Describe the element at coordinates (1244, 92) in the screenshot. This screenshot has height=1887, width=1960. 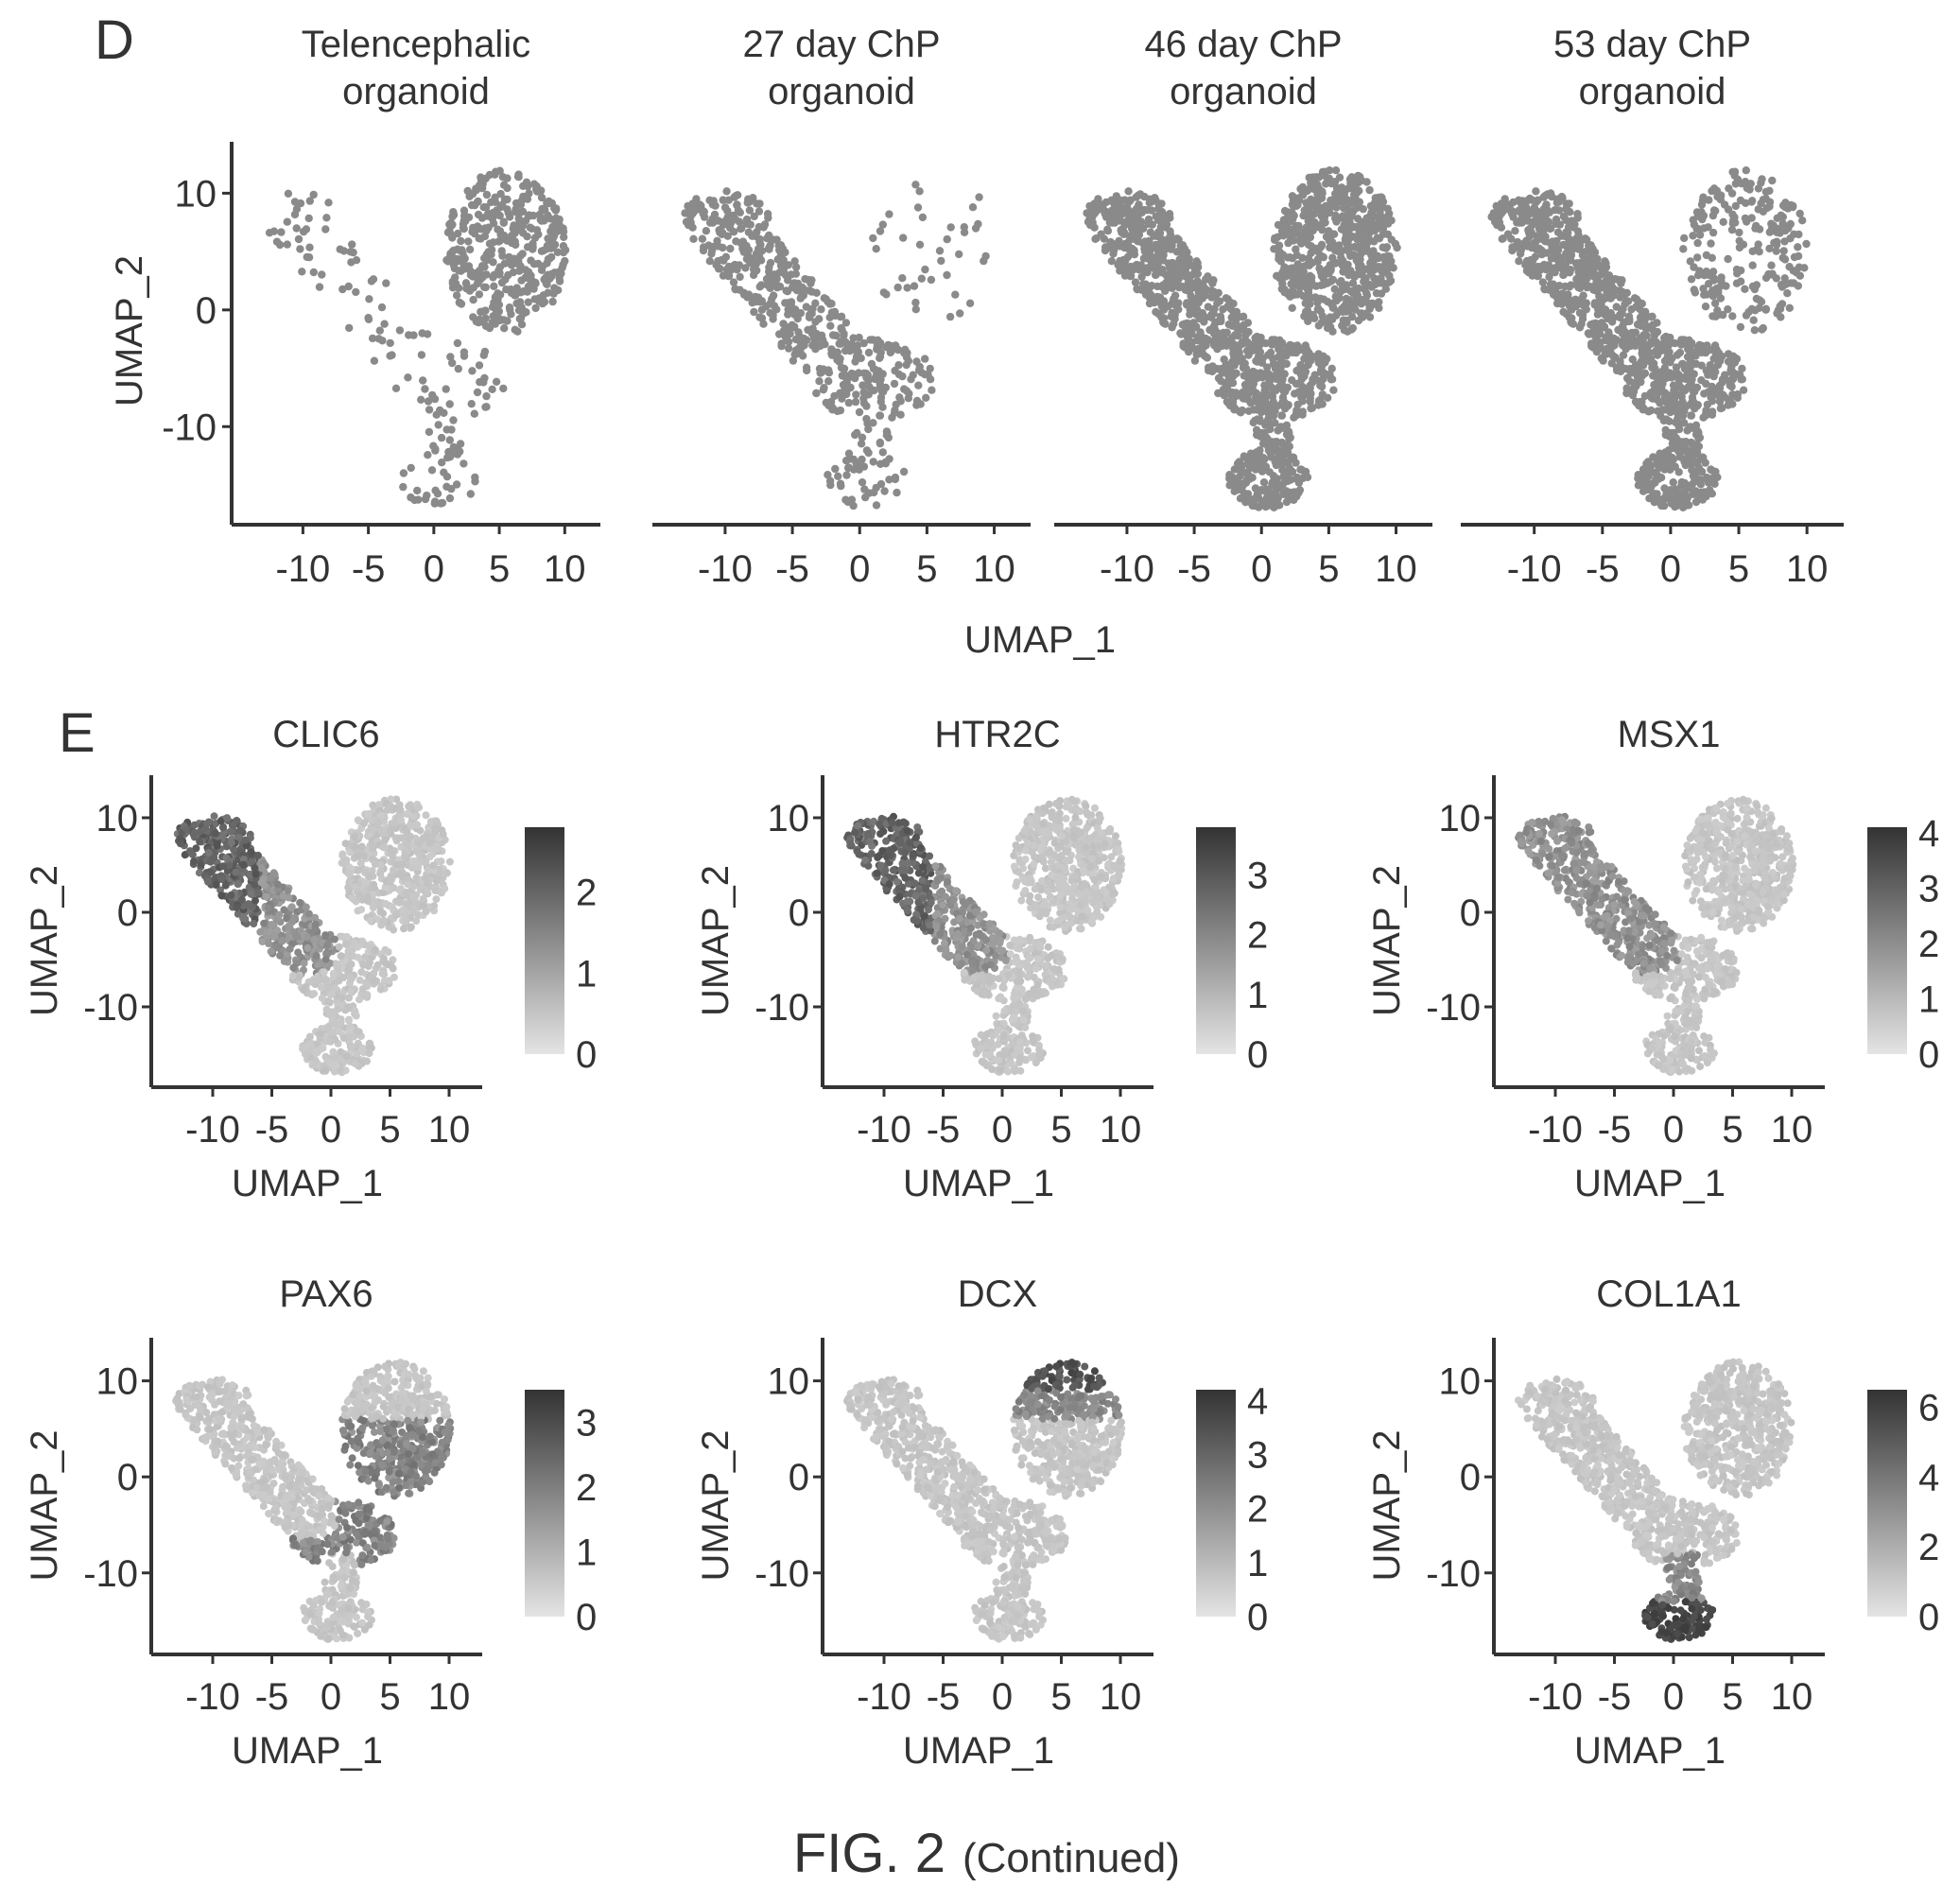
I see `subplot-title: organoid` at that location.